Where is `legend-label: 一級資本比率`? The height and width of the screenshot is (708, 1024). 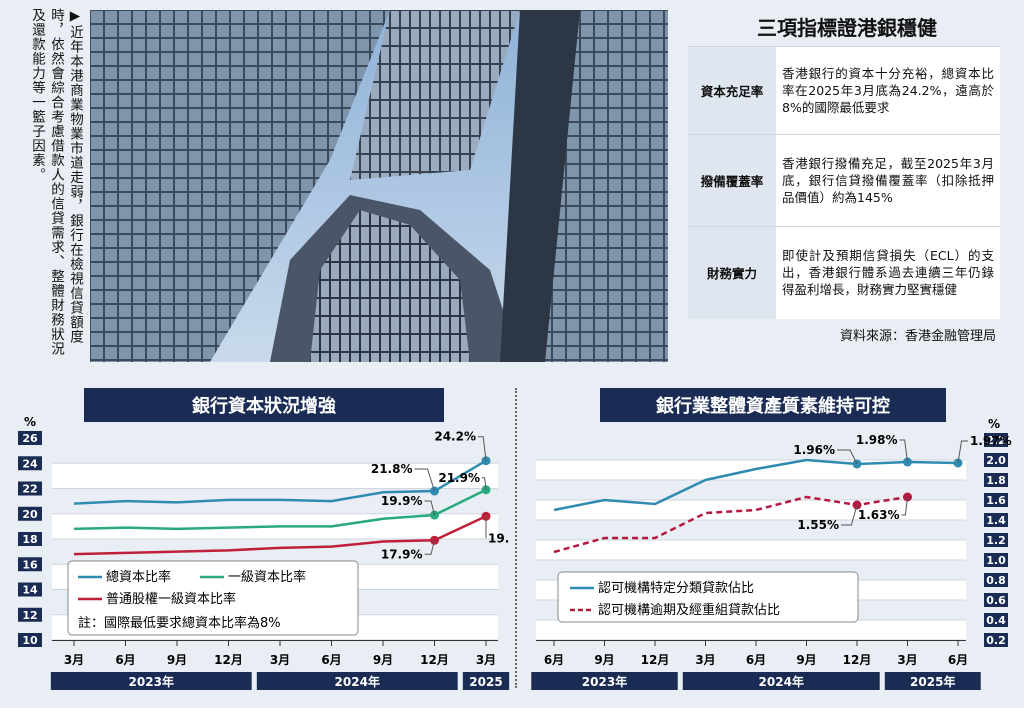 legend-label: 一級資本比率 is located at coordinates (267, 577).